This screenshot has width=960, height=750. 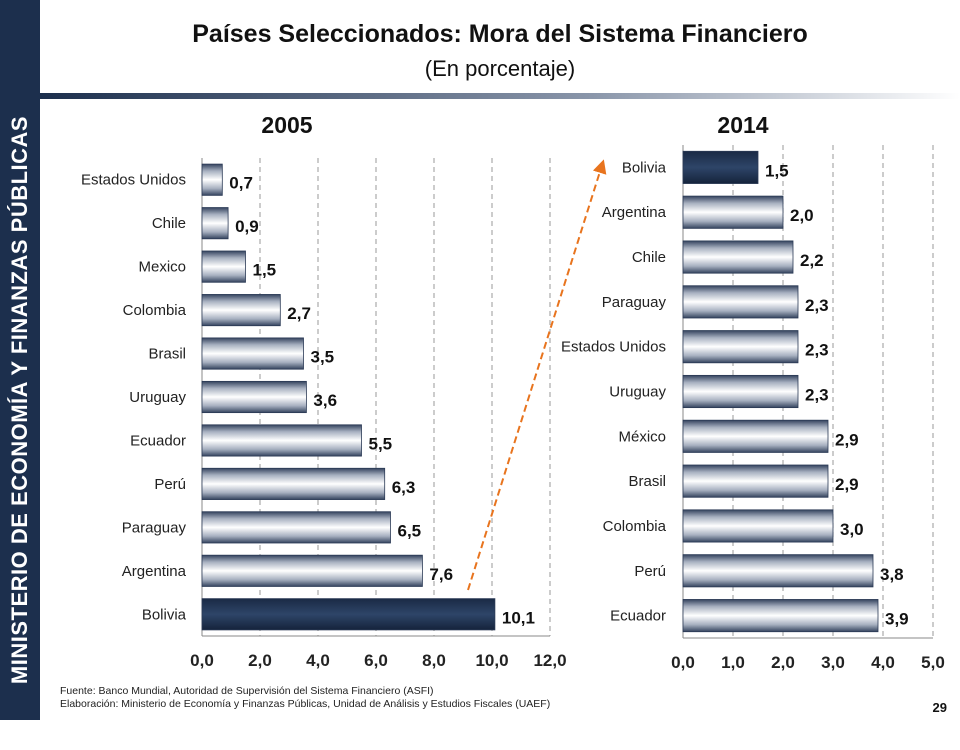 I want to click on x-tick-label: 5,0, so click(x=933, y=662).